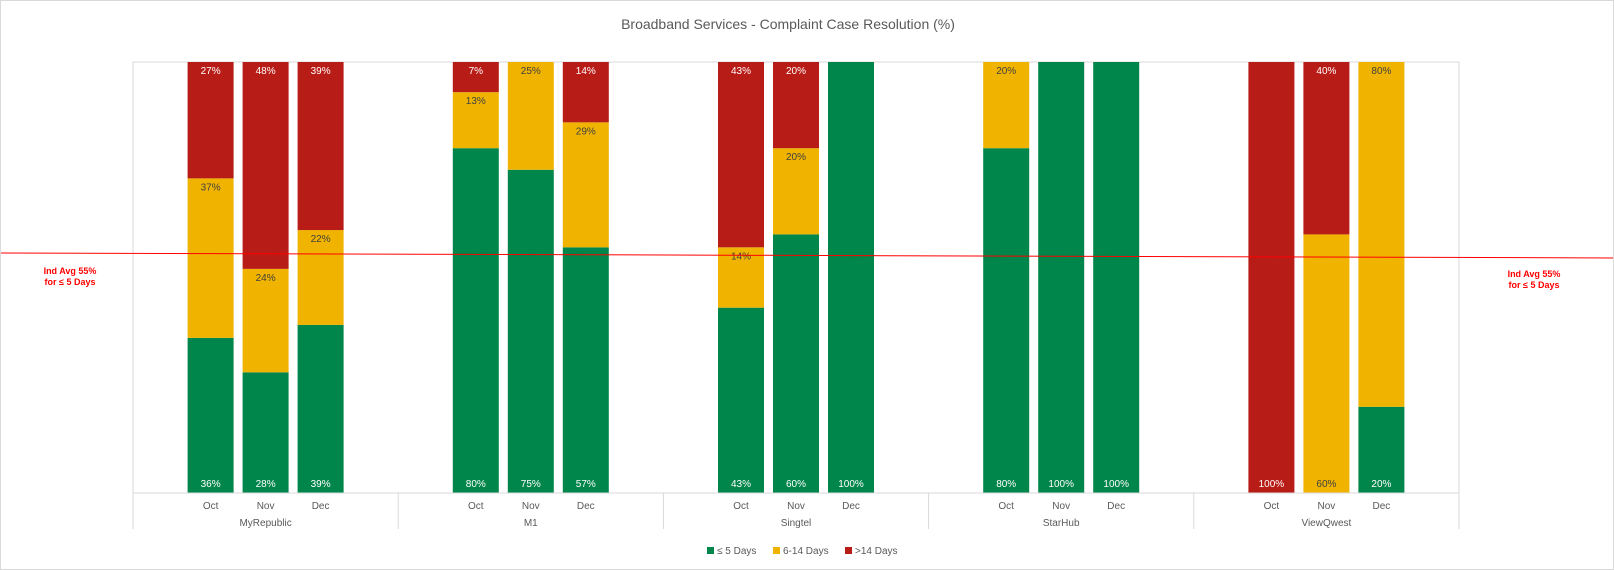  Describe the element at coordinates (586, 506) in the screenshot. I see `tick-m1-dec: Dec` at that location.